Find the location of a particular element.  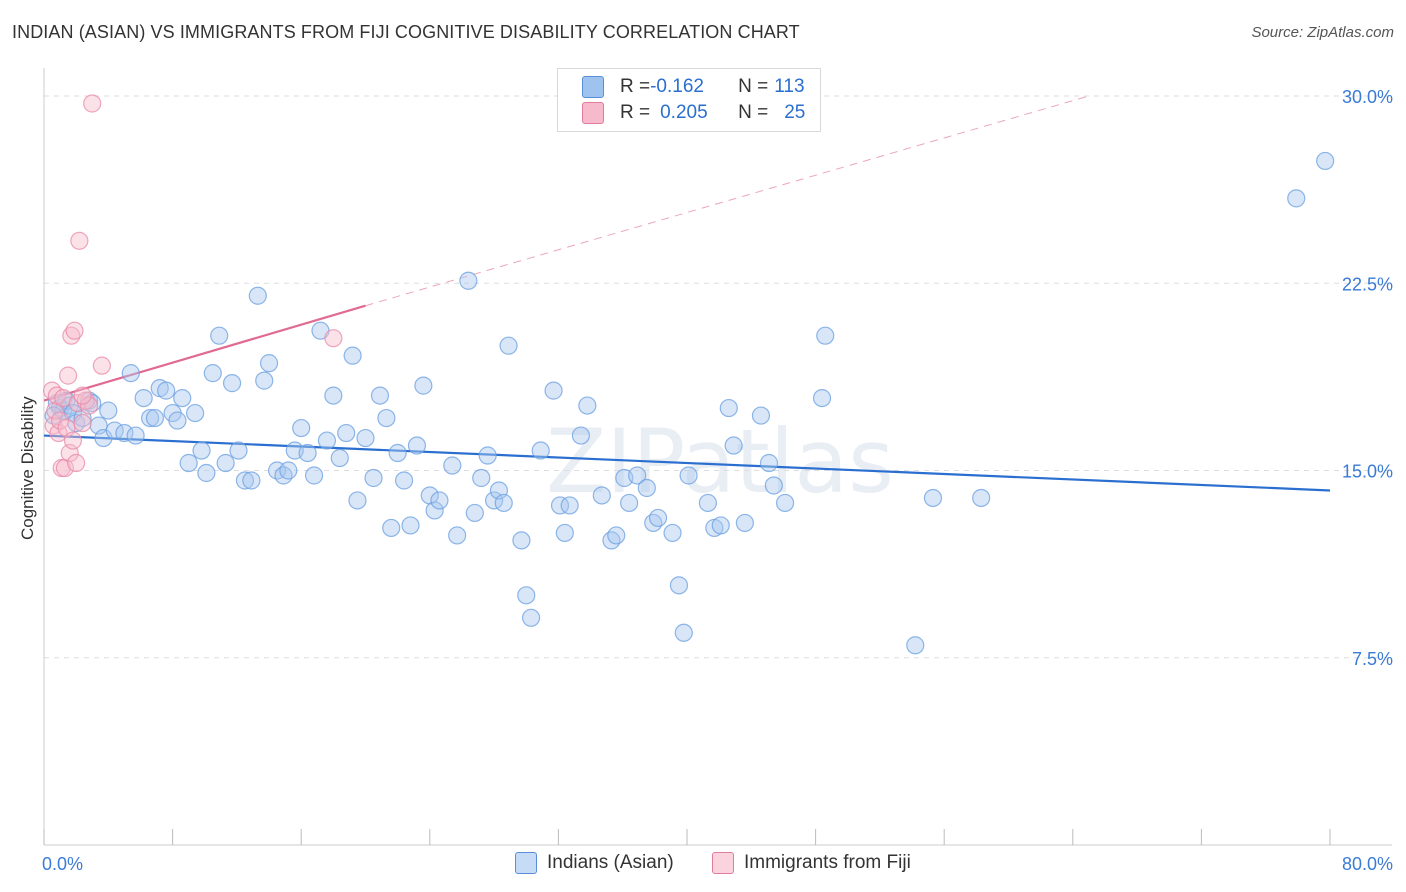

legend-swatch-indians is located at coordinates (593, 87).